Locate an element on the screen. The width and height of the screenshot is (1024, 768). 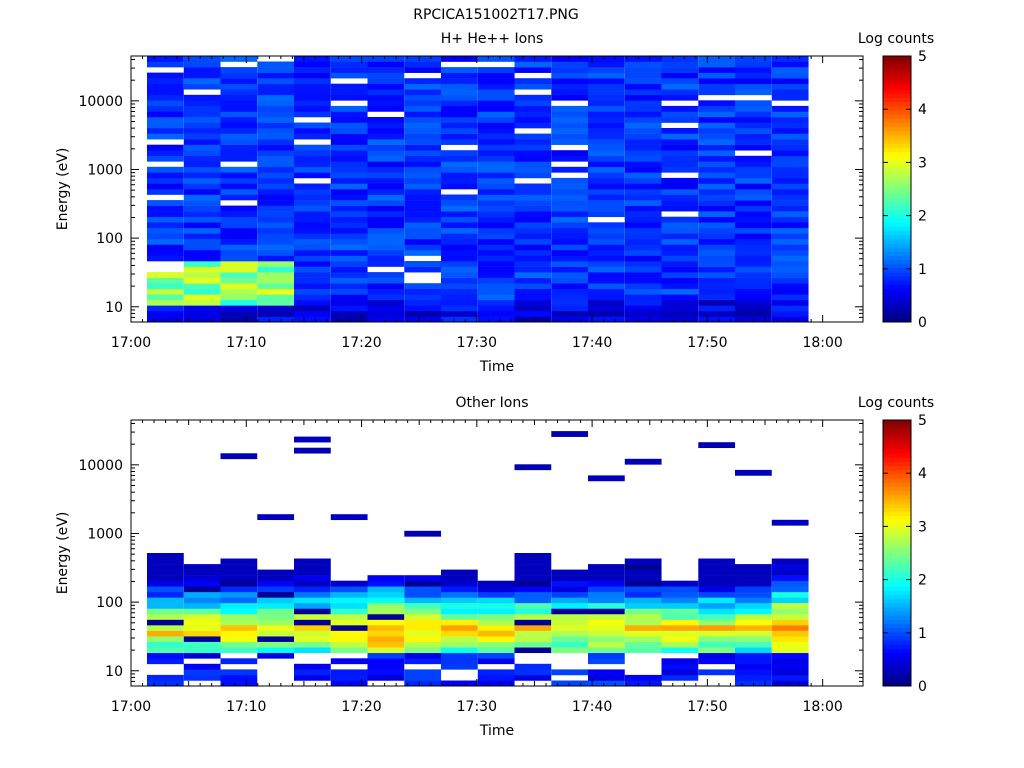
colorbar-frame is located at coordinates (897, 189).